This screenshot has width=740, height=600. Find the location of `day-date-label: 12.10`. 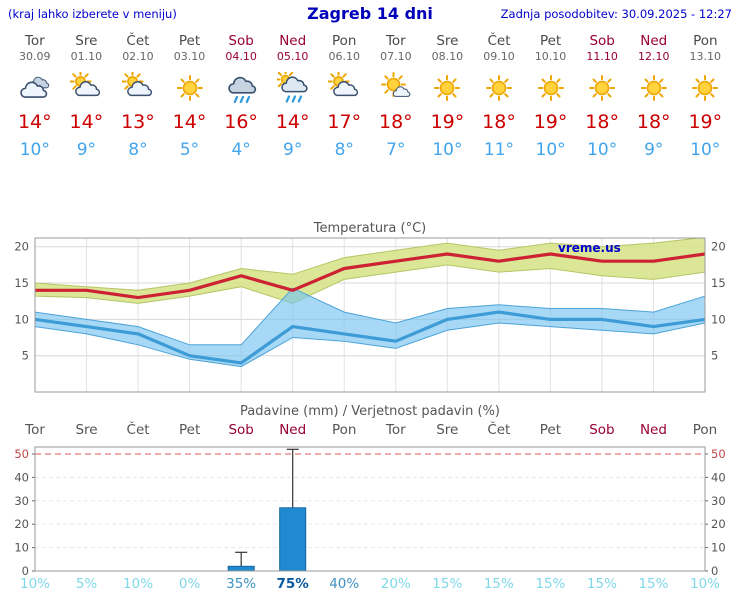

day-date-label: 12.10 is located at coordinates (653, 56).